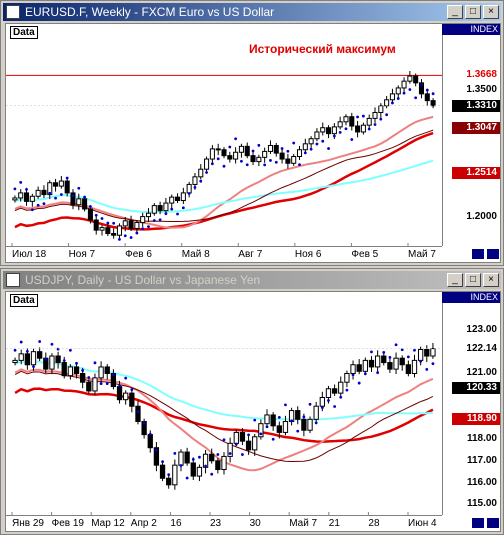  I want to click on price-tag: 116.00, so click(476, 482).